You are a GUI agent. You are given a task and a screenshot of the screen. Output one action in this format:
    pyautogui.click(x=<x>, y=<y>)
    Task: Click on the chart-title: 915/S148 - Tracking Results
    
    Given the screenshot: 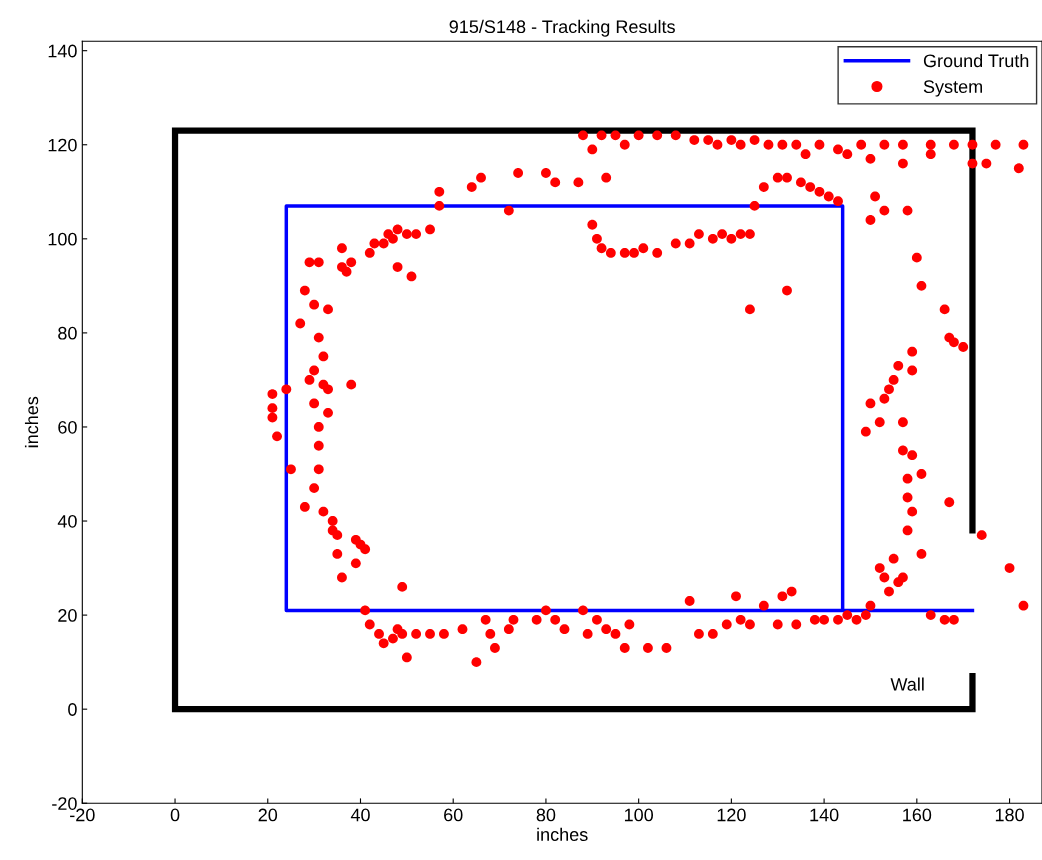 What is the action you would take?
    pyautogui.click(x=562, y=28)
    